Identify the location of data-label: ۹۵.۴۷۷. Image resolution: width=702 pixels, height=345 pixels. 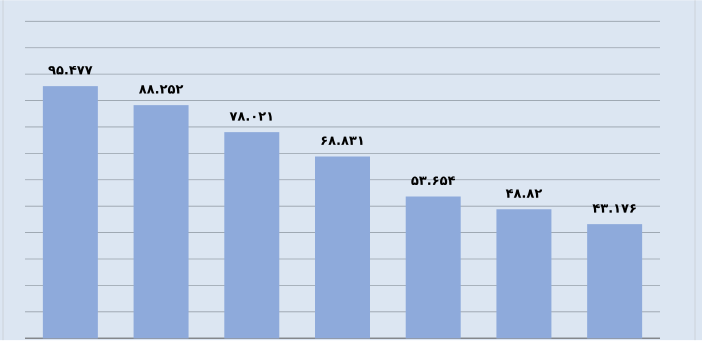
(70, 70).